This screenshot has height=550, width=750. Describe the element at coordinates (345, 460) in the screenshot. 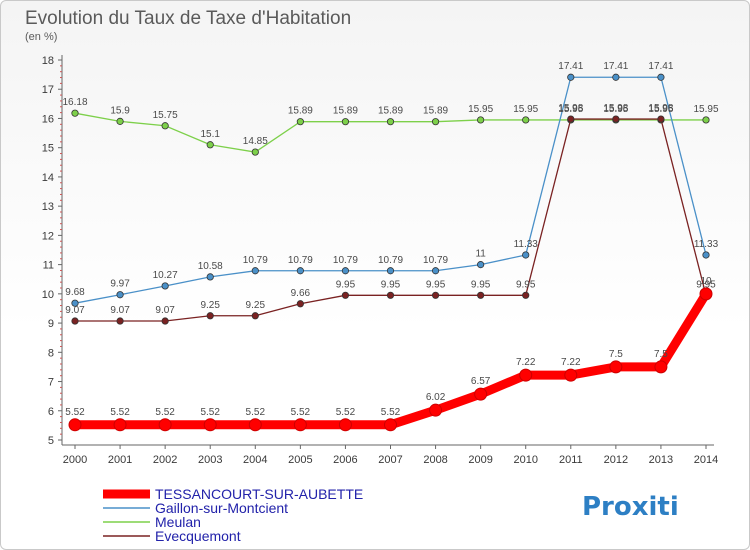

I see `x-tick-label: 2006` at that location.